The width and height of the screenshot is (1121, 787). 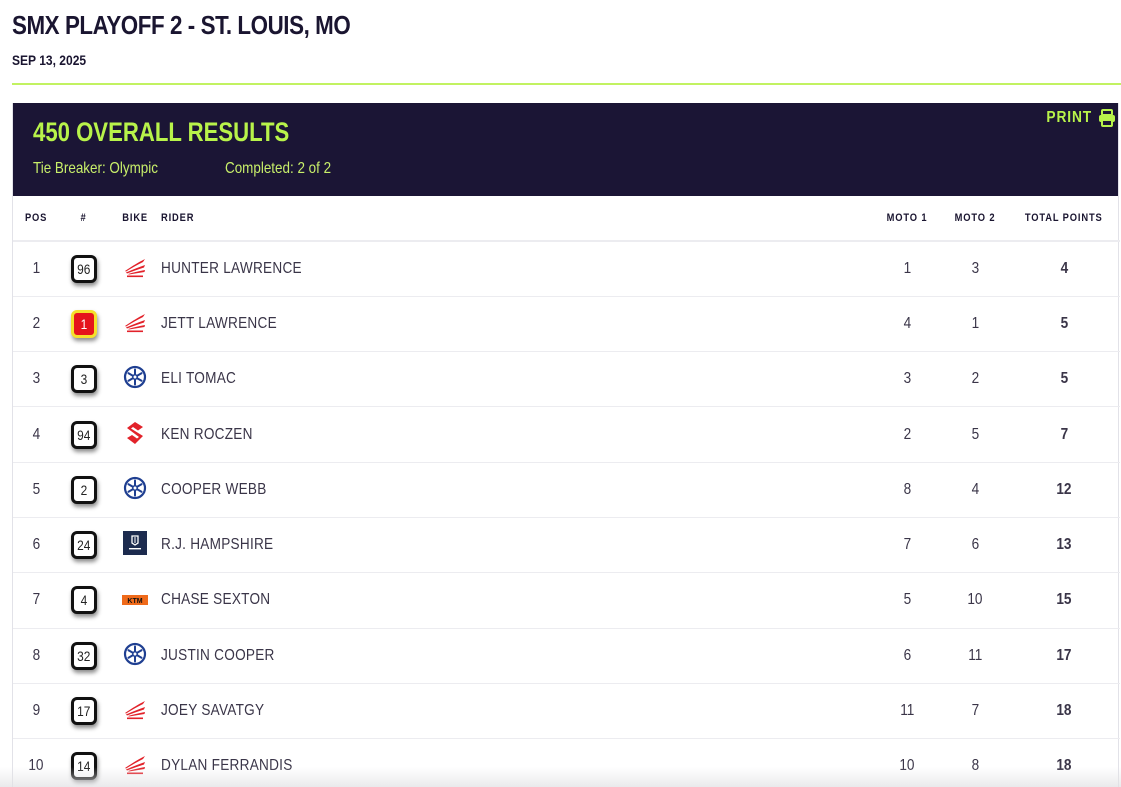 What do you see at coordinates (84, 379) in the screenshot?
I see `number-cell: 3` at bounding box center [84, 379].